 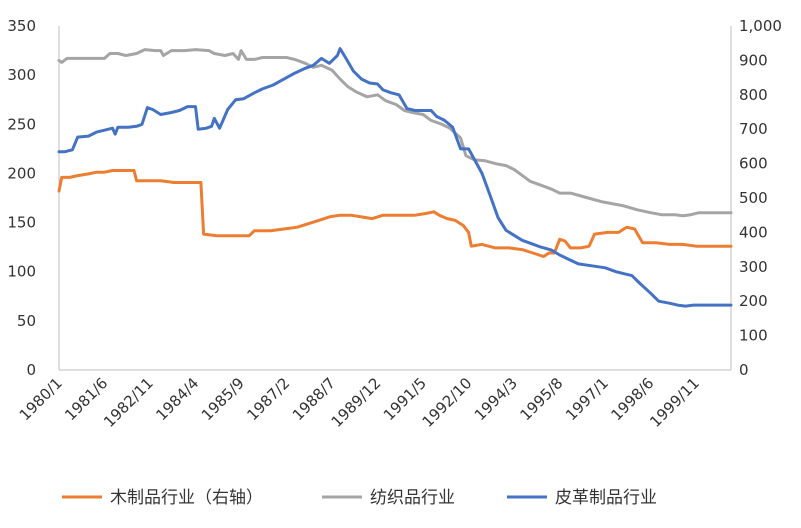 I want to click on left-axis-tick-label: 150, so click(x=21, y=223).